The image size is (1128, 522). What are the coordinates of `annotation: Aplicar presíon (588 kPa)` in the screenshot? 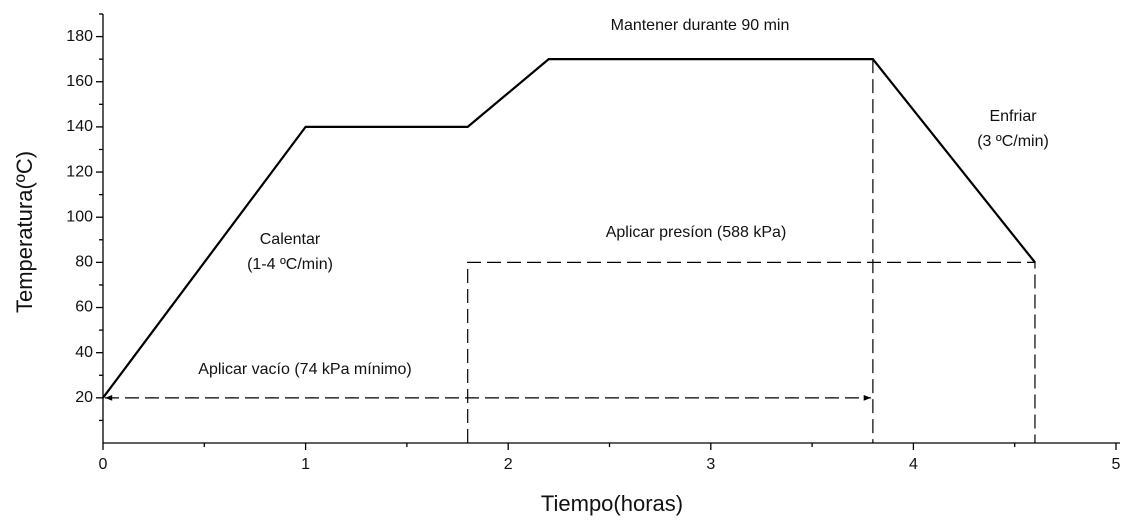 It's located at (696, 232).